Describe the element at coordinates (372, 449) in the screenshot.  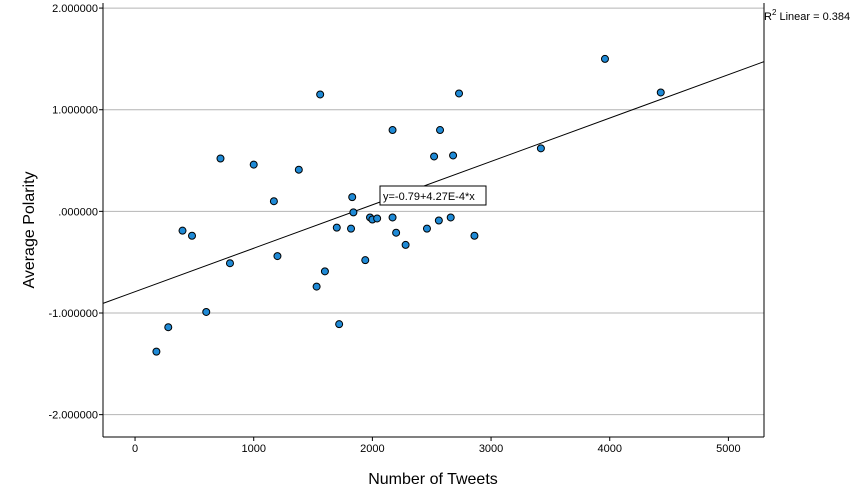
I see `x-tick-label: 2000` at that location.